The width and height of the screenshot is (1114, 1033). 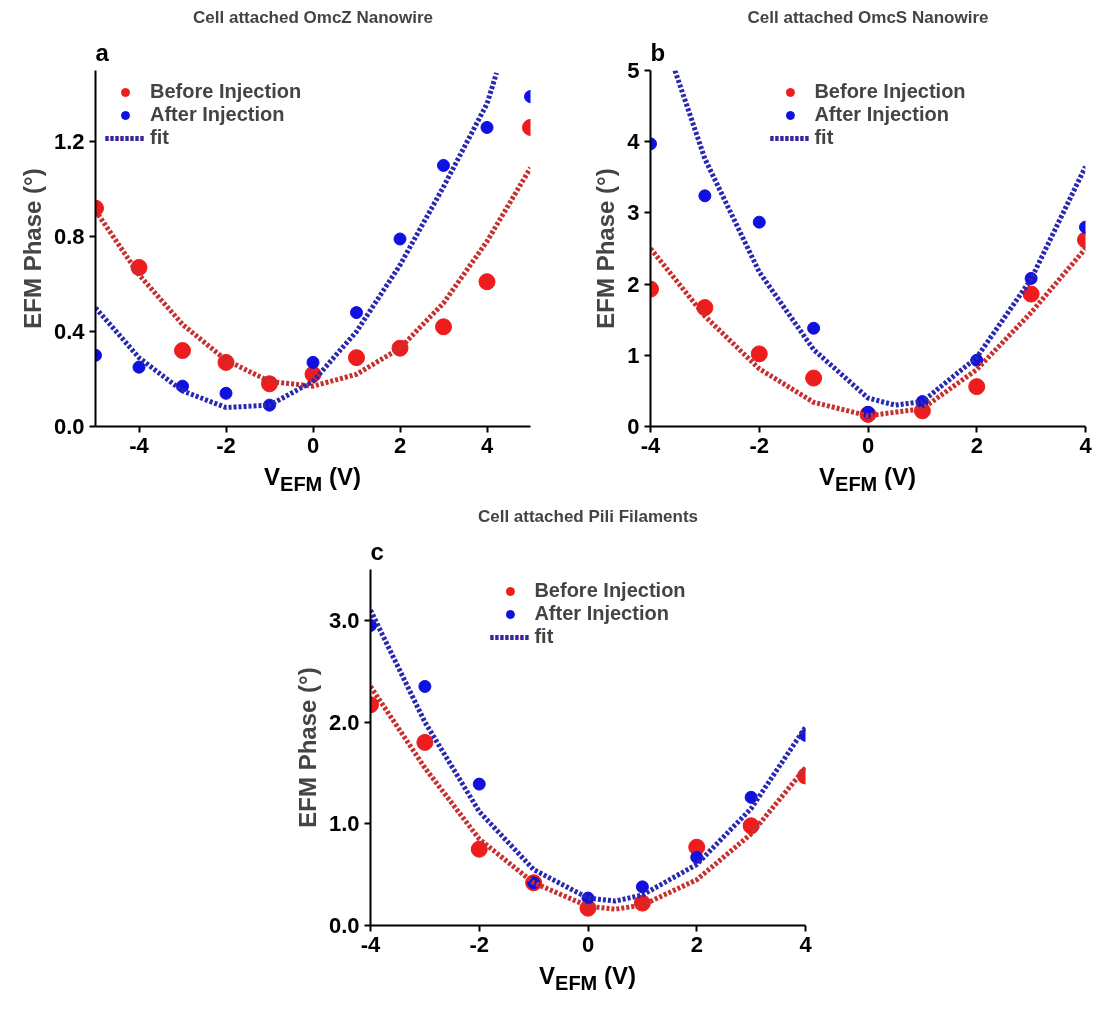 What do you see at coordinates (69, 237) in the screenshot?
I see `y-tick-label: 0.8` at bounding box center [69, 237].